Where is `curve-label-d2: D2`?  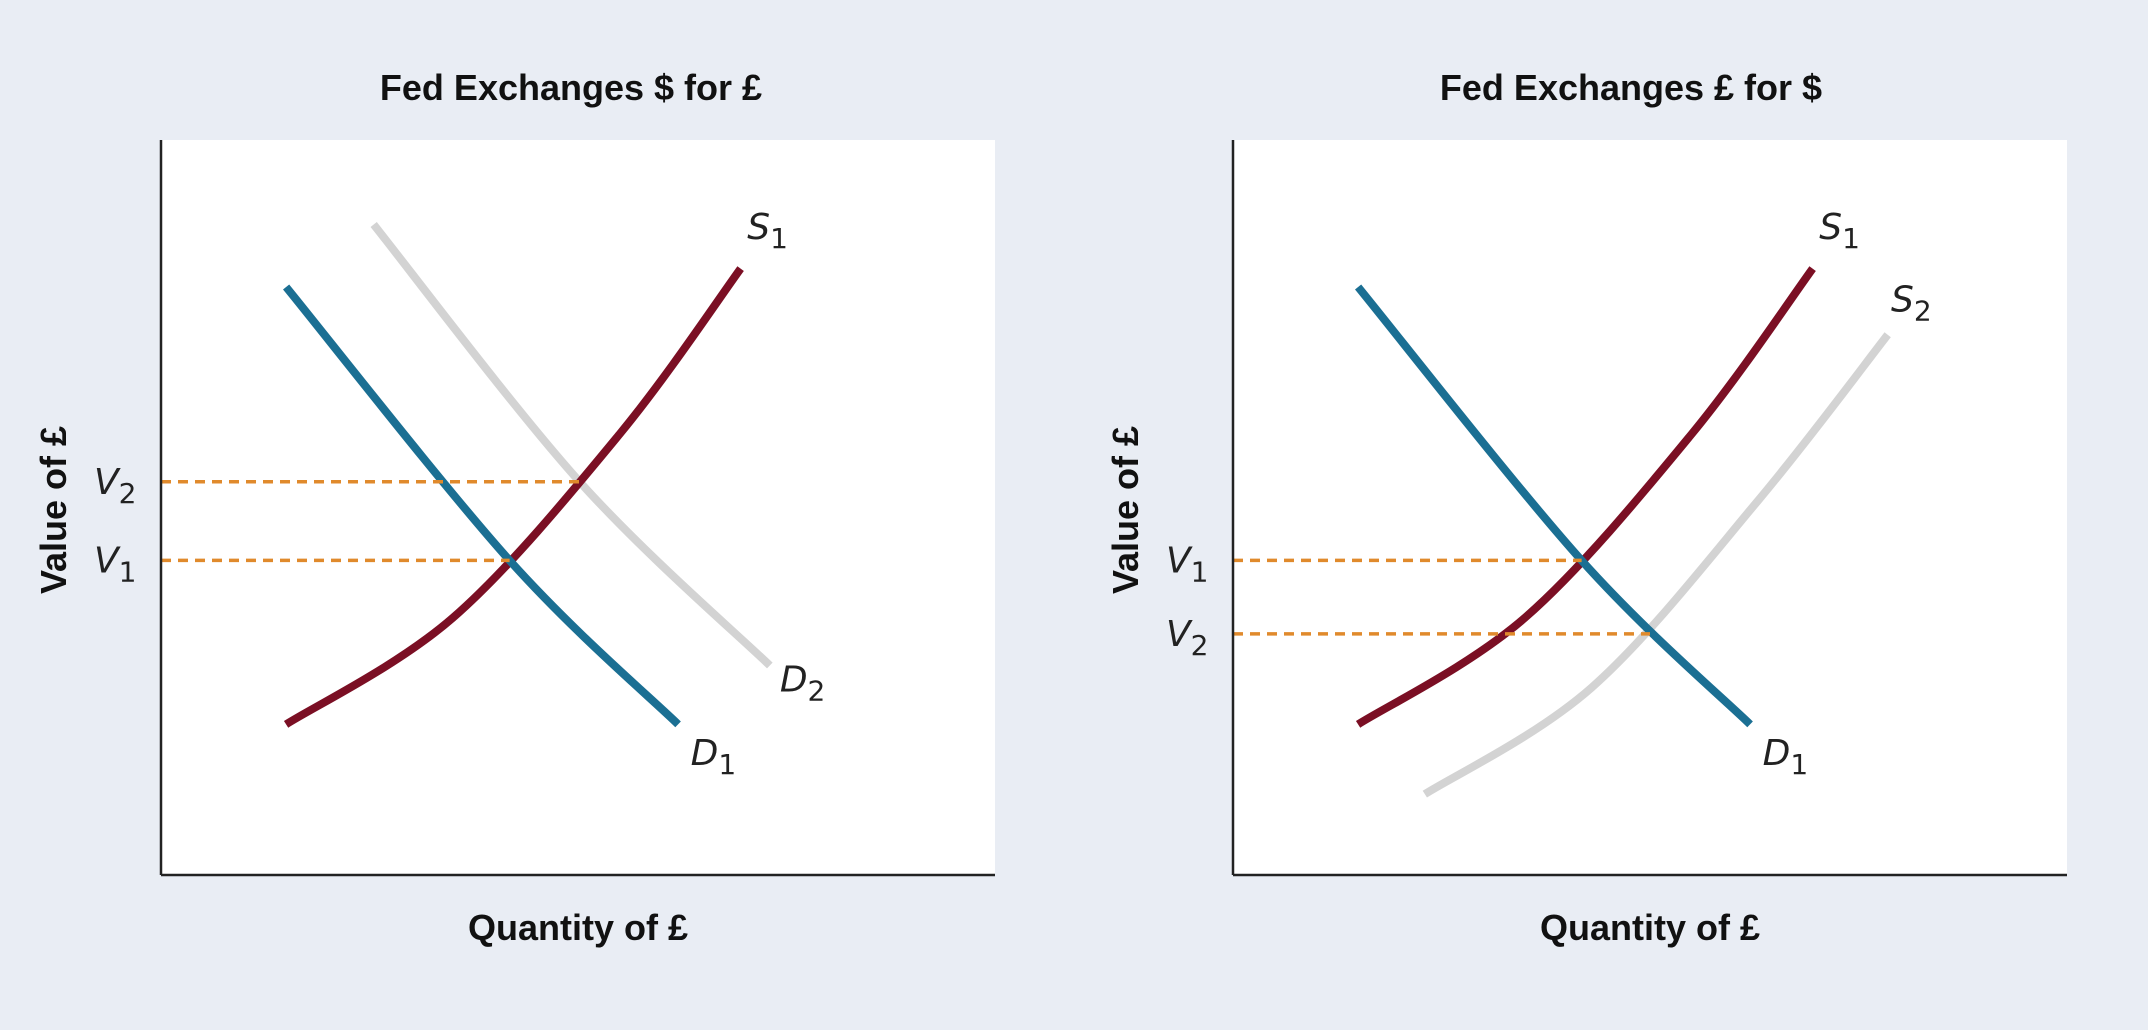 curve-label-d2: D2 is located at coordinates (803, 683).